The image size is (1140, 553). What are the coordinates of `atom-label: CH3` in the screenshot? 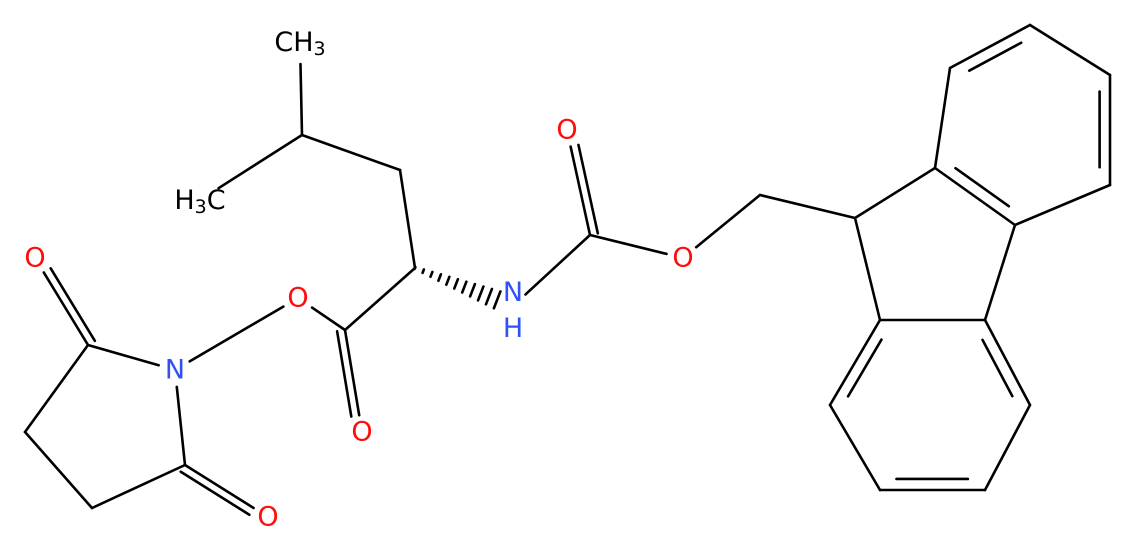 It's located at (299, 44).